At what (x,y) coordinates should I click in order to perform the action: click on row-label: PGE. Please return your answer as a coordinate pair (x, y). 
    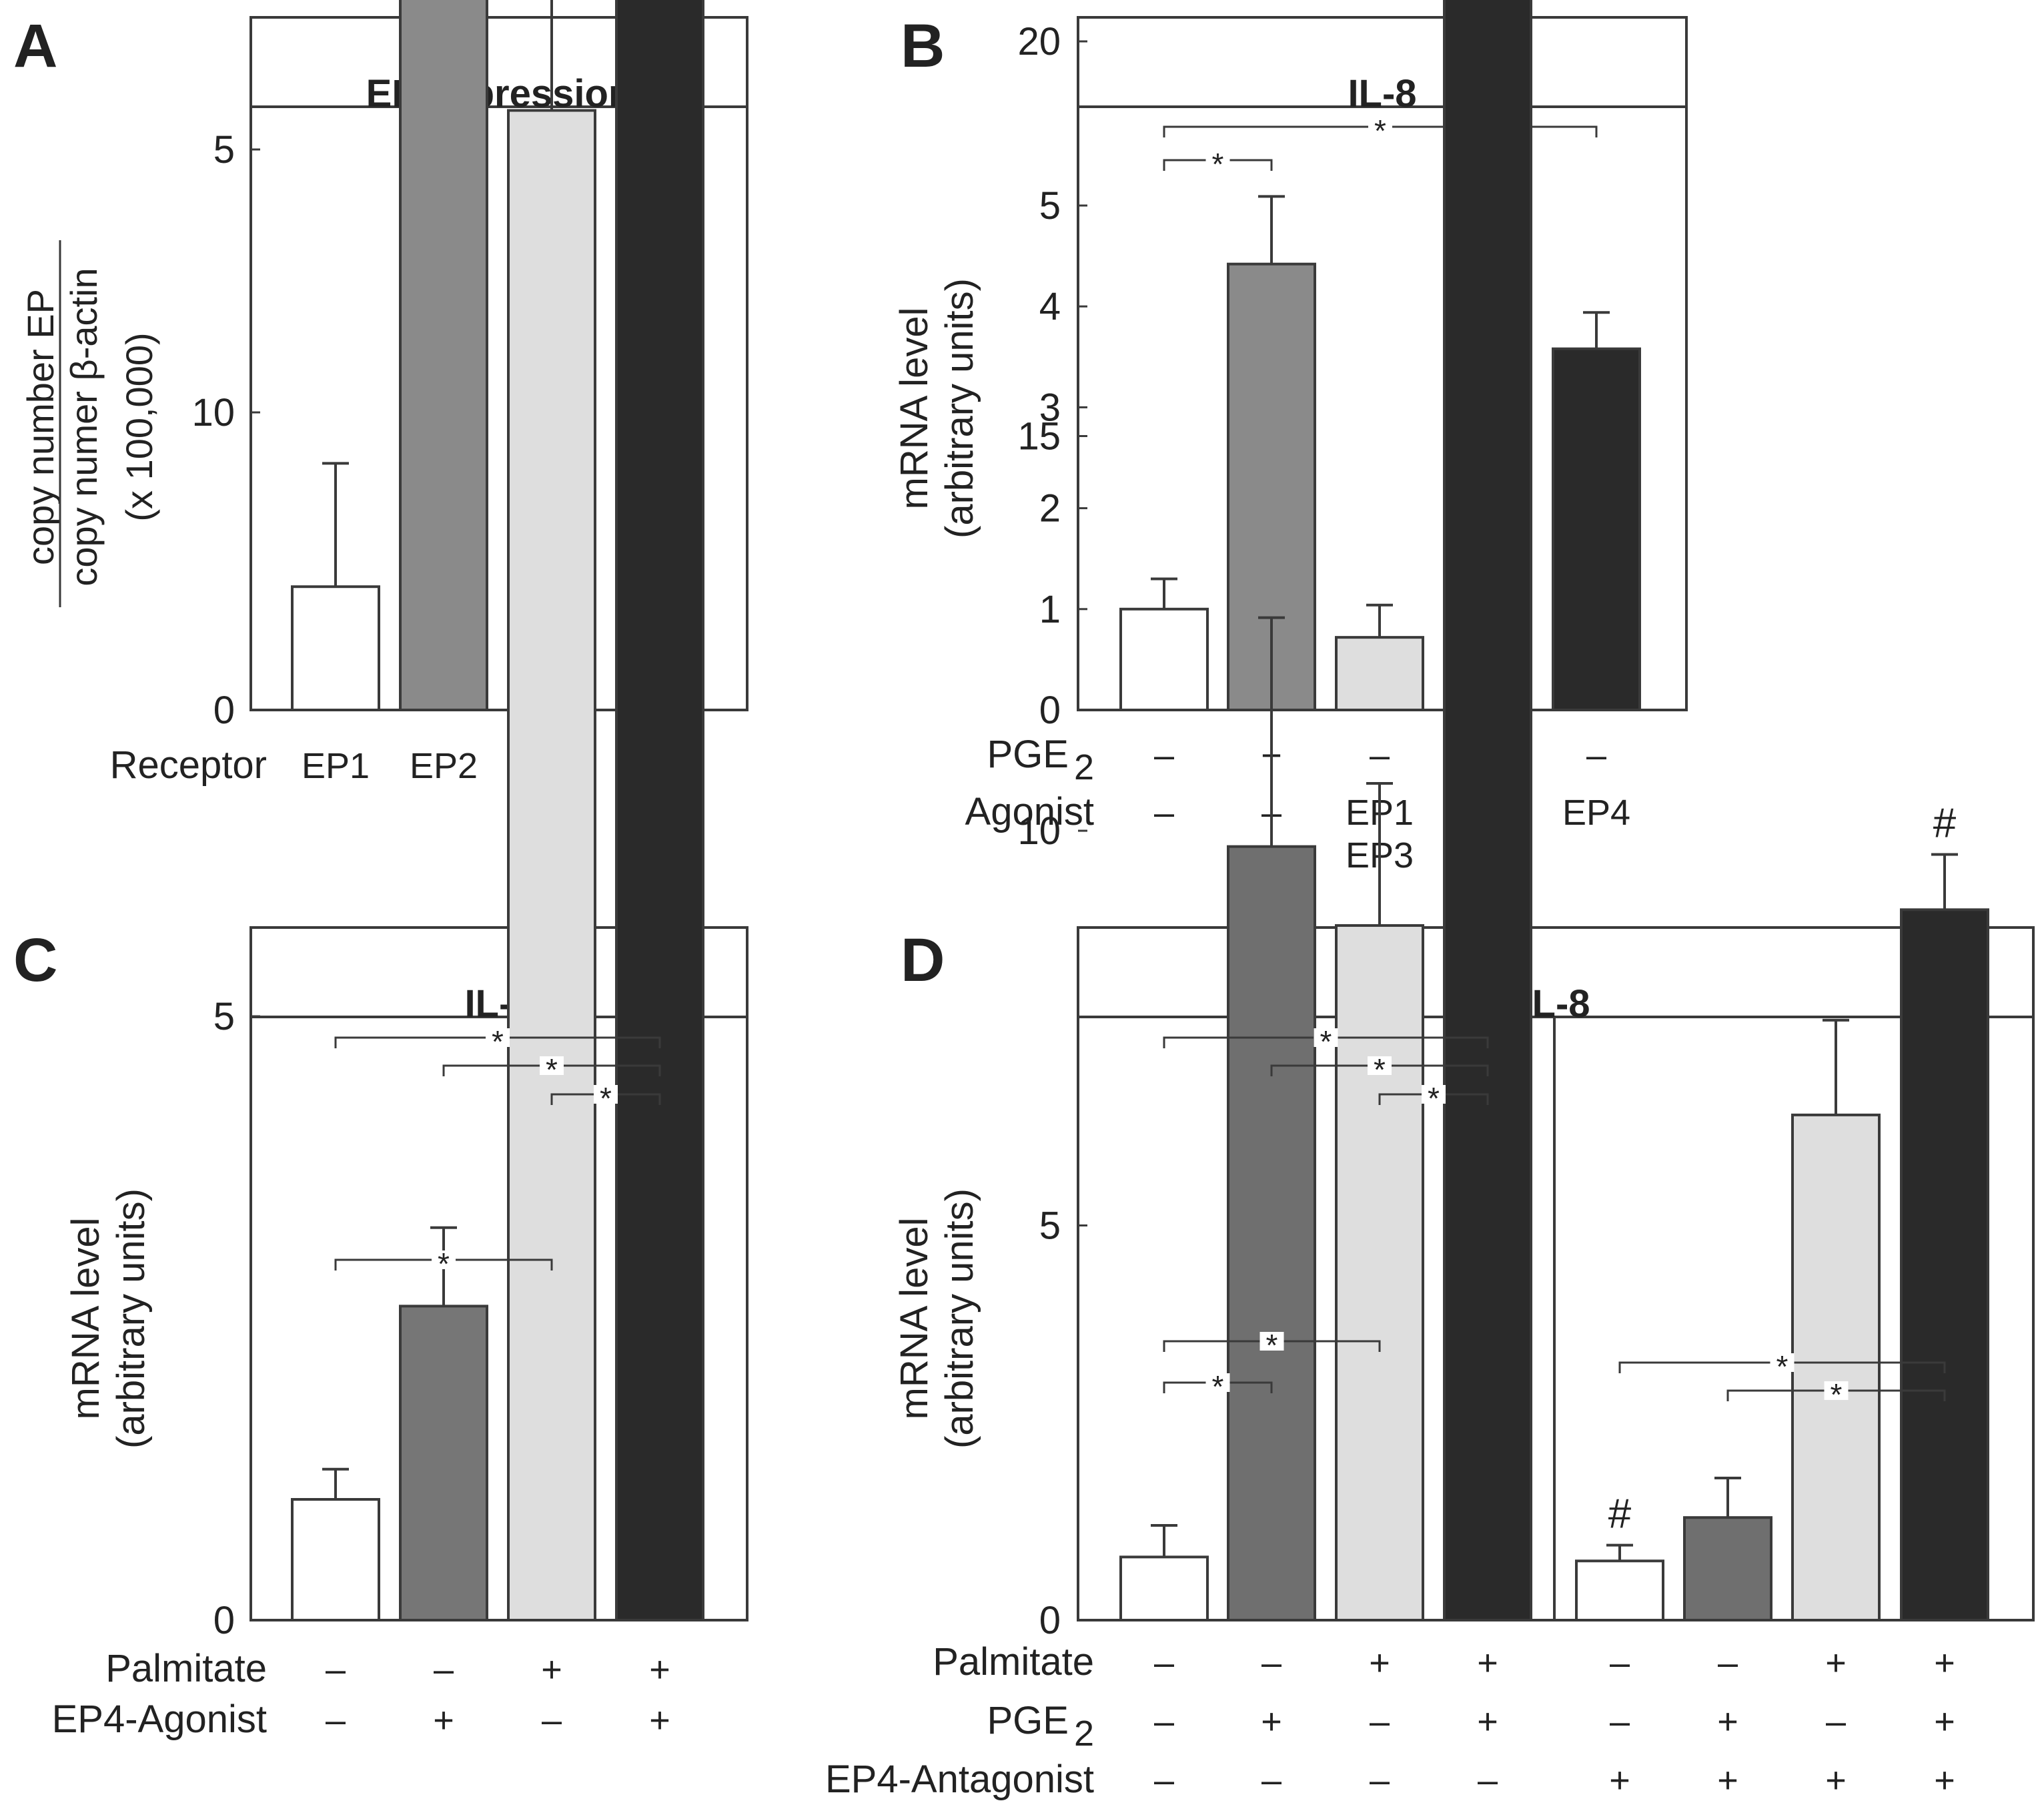
    Looking at the image, I should click on (1028, 1720).